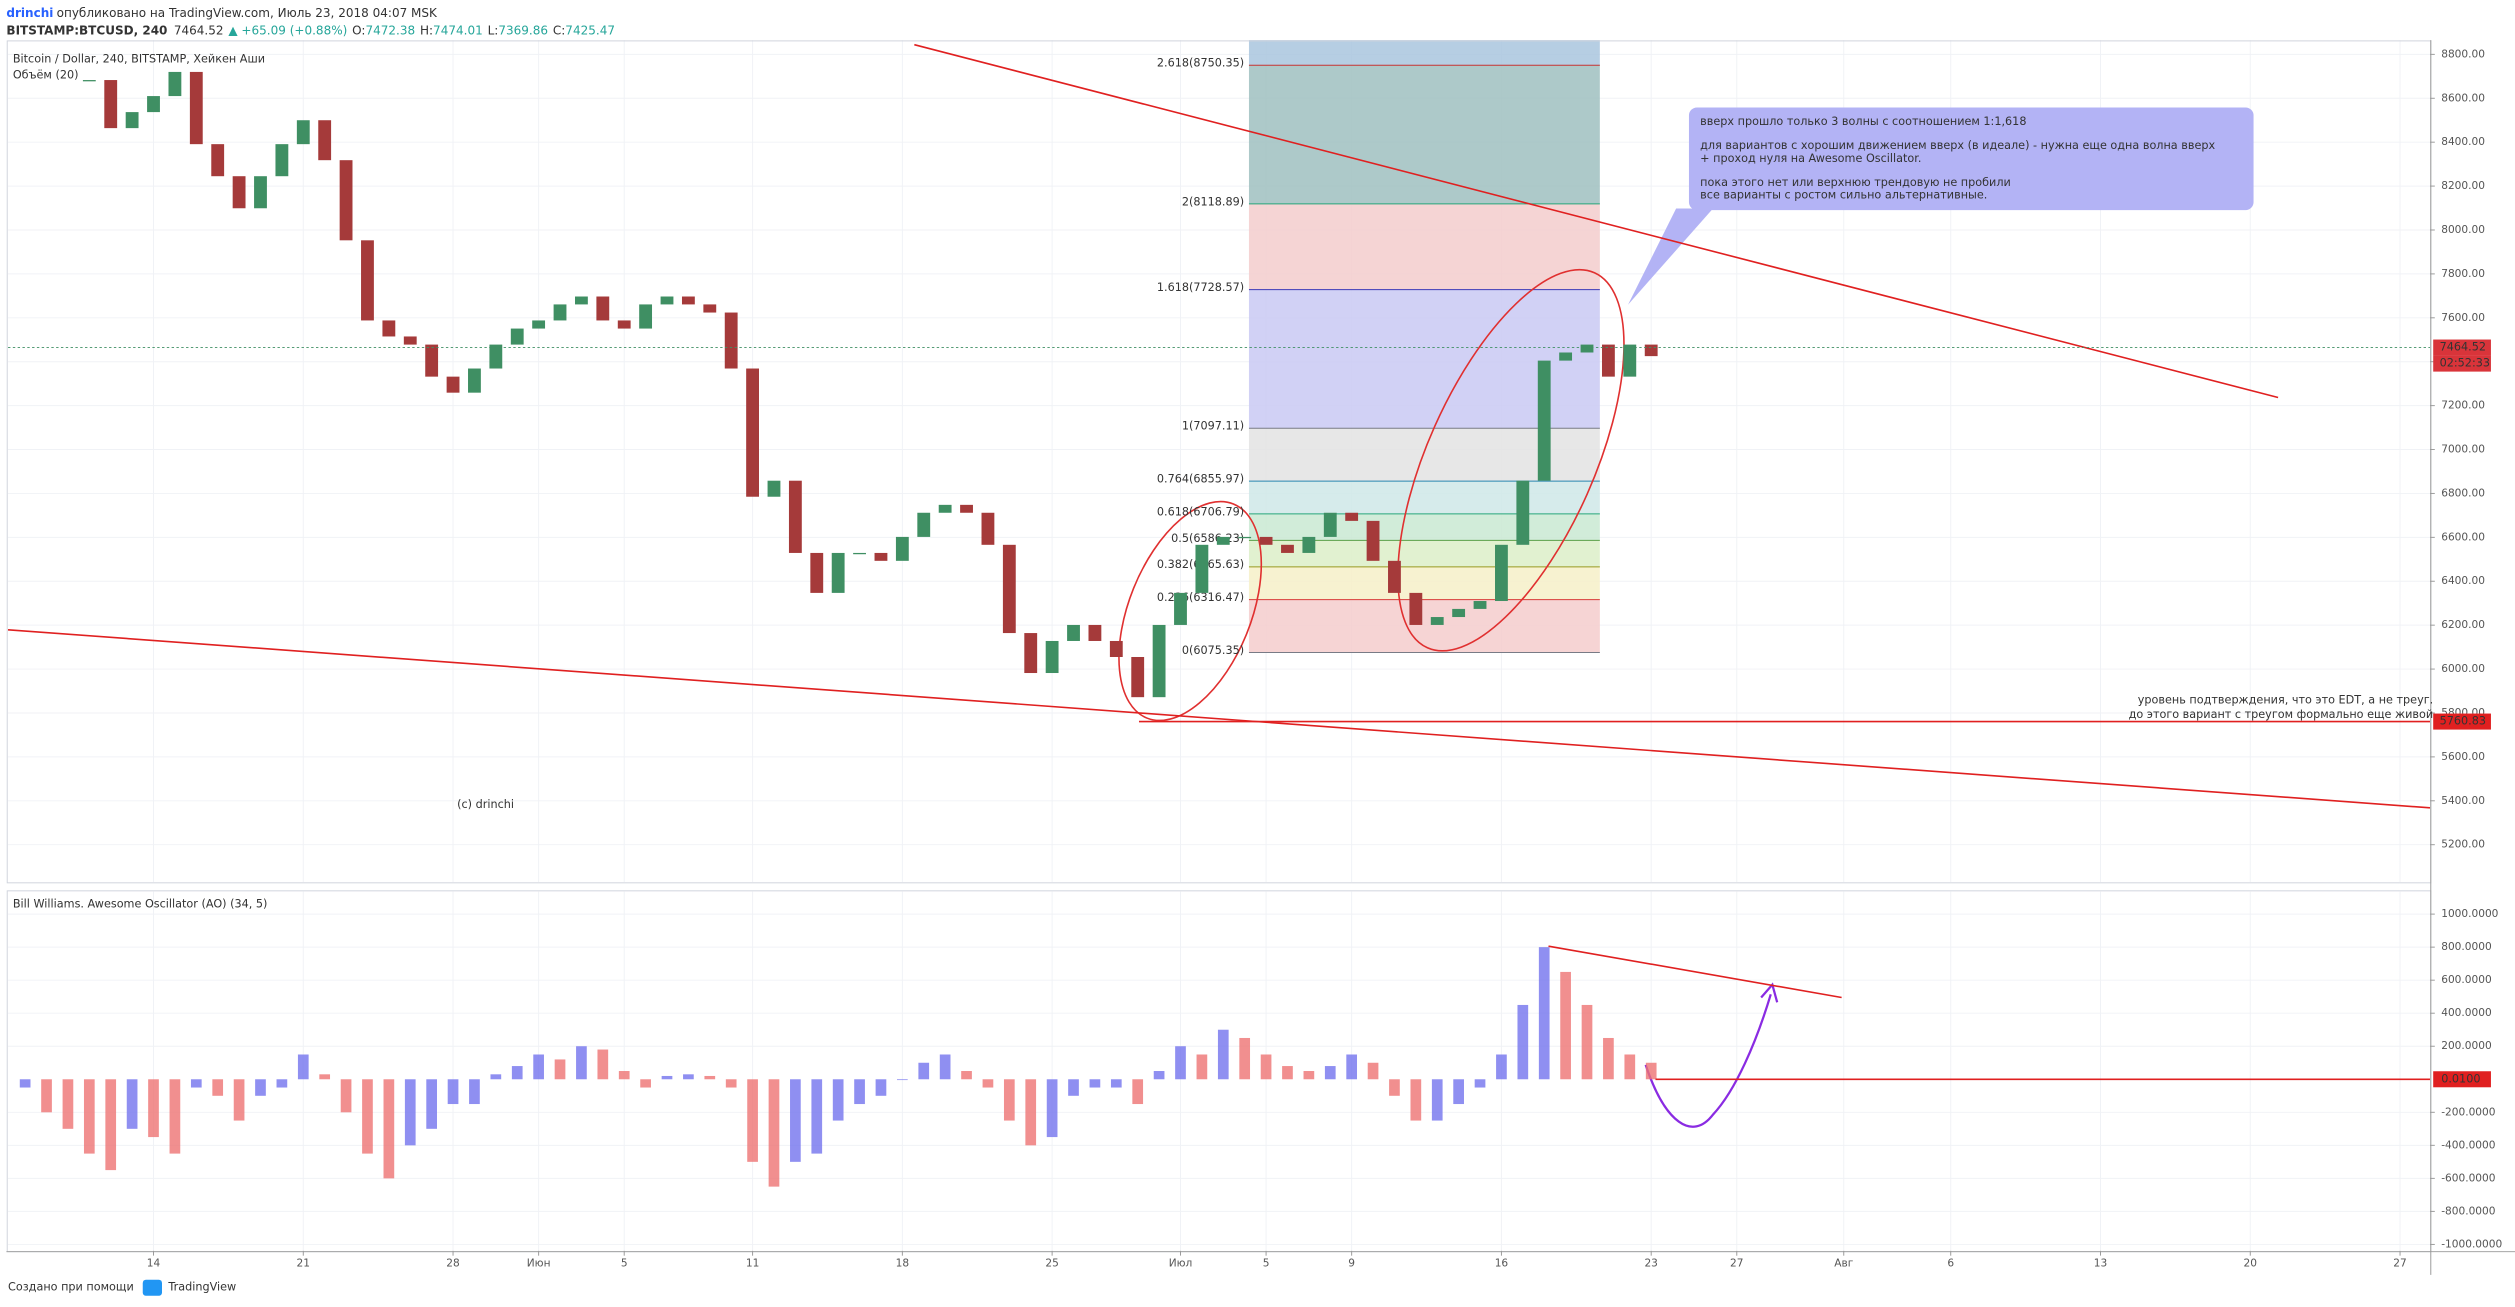  Describe the element at coordinates (1213, 650) in the screenshot. I see `fib-label: 0(6075.35)` at that location.